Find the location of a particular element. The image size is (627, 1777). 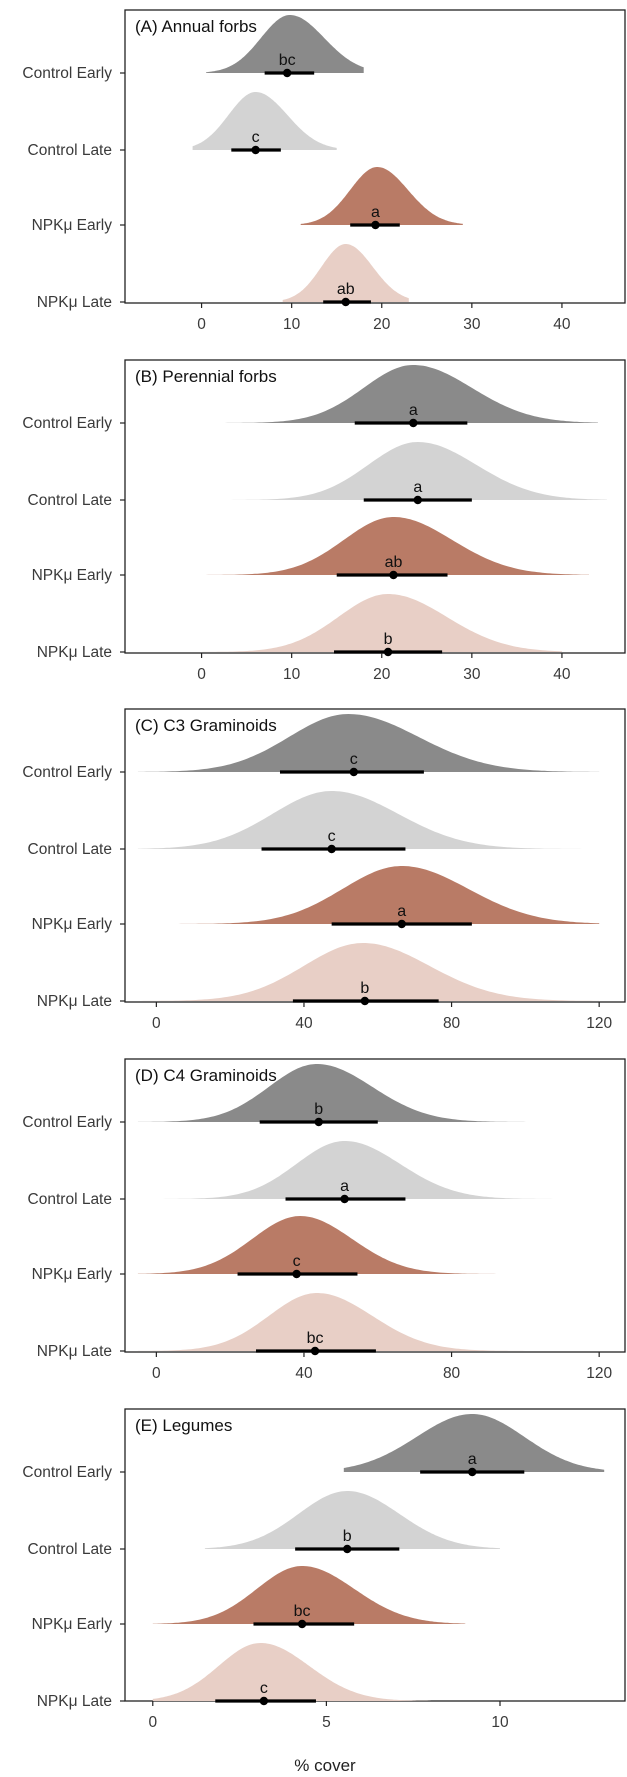

x-axis-title: % cover is located at coordinates (325, 1765).